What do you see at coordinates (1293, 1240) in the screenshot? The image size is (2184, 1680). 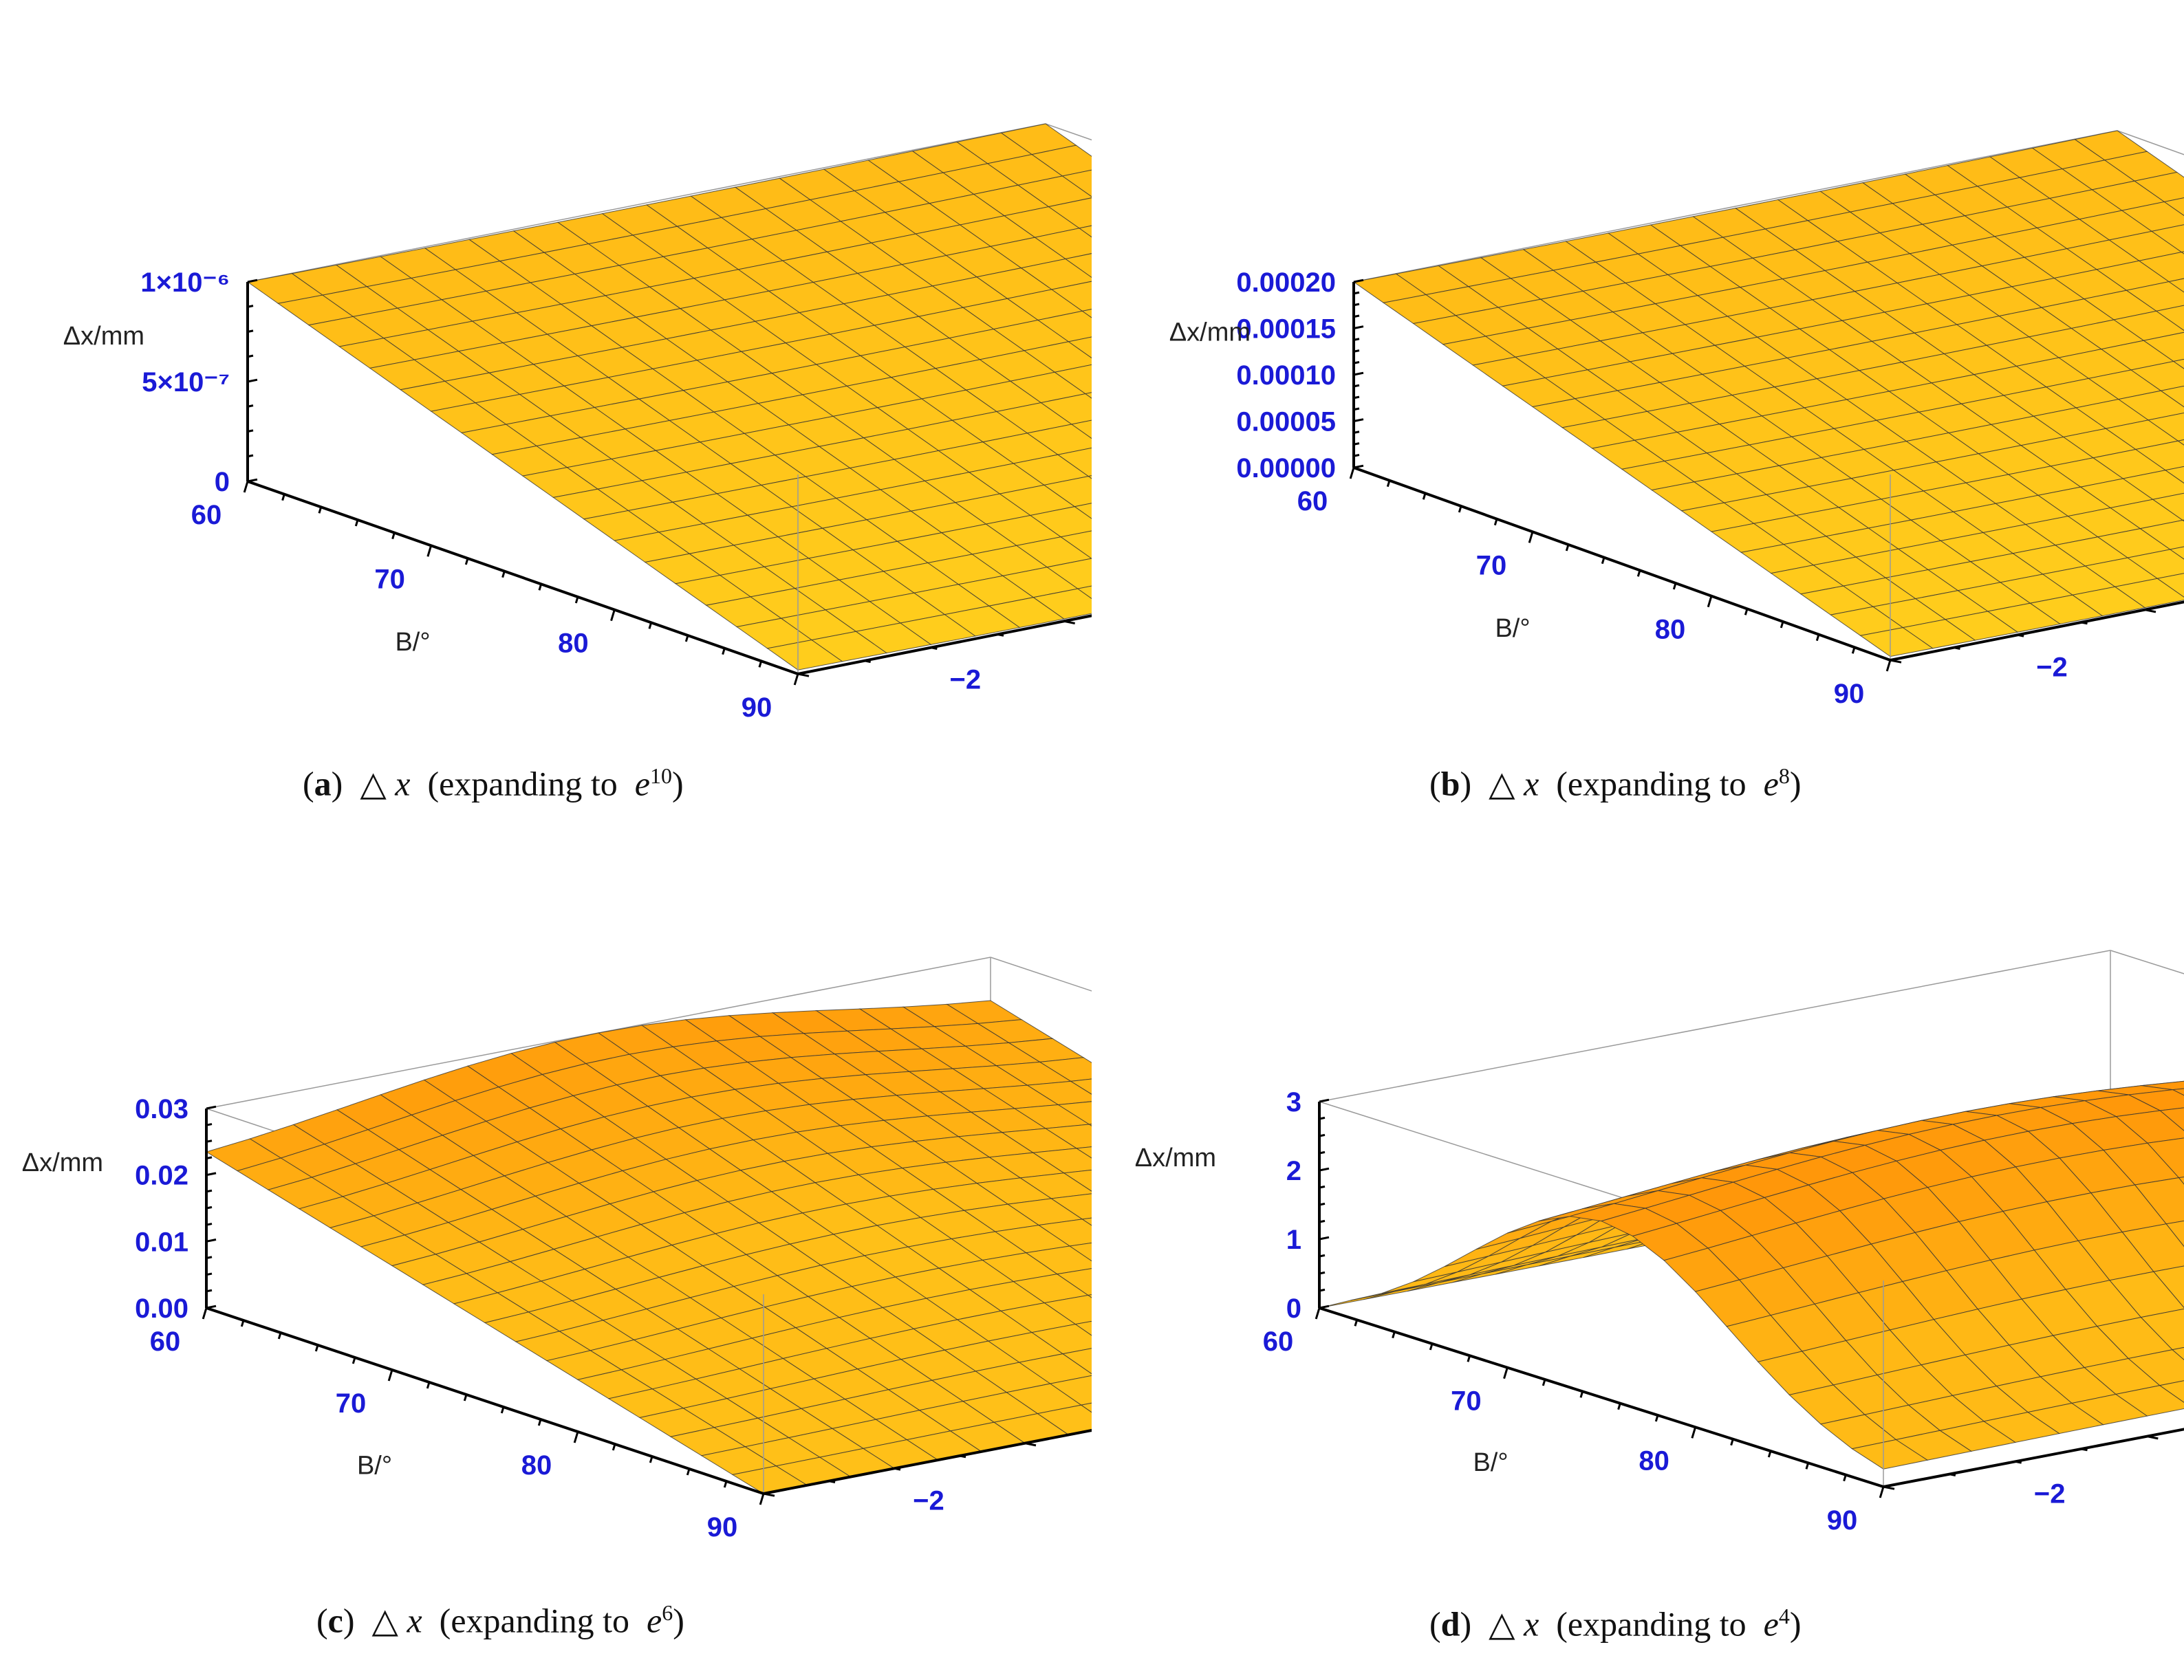 I see `z-tick-label: 1` at bounding box center [1293, 1240].